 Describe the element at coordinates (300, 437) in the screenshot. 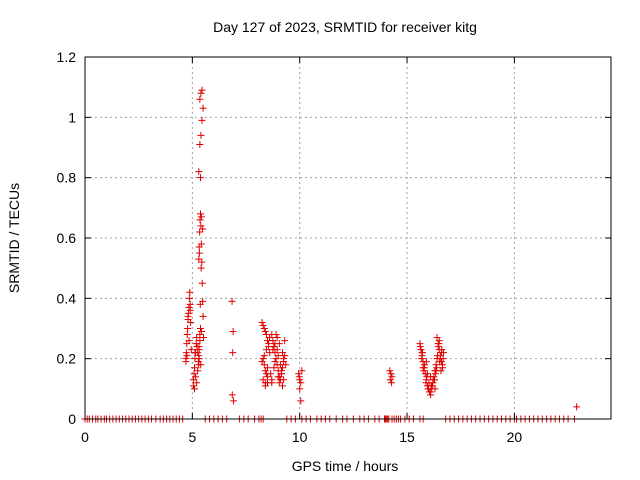

I see `x-tick-label: 10` at that location.